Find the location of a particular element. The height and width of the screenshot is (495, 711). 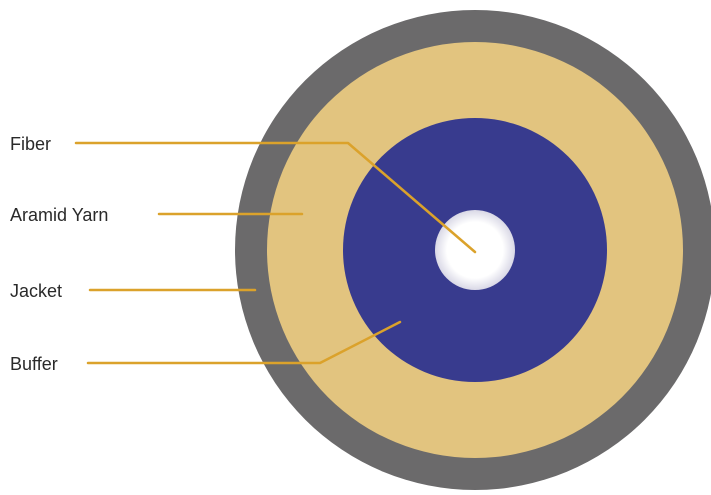

fiber-leader-line is located at coordinates (275, 197).